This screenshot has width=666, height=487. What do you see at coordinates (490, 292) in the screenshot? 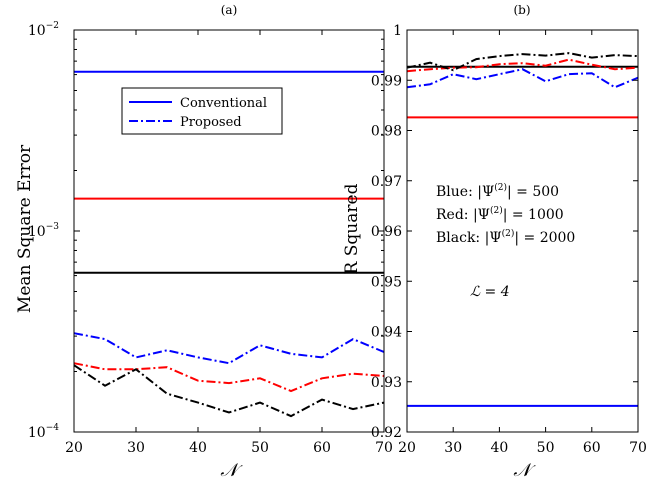
I see `param-label: ℒ = 4` at bounding box center [490, 292].